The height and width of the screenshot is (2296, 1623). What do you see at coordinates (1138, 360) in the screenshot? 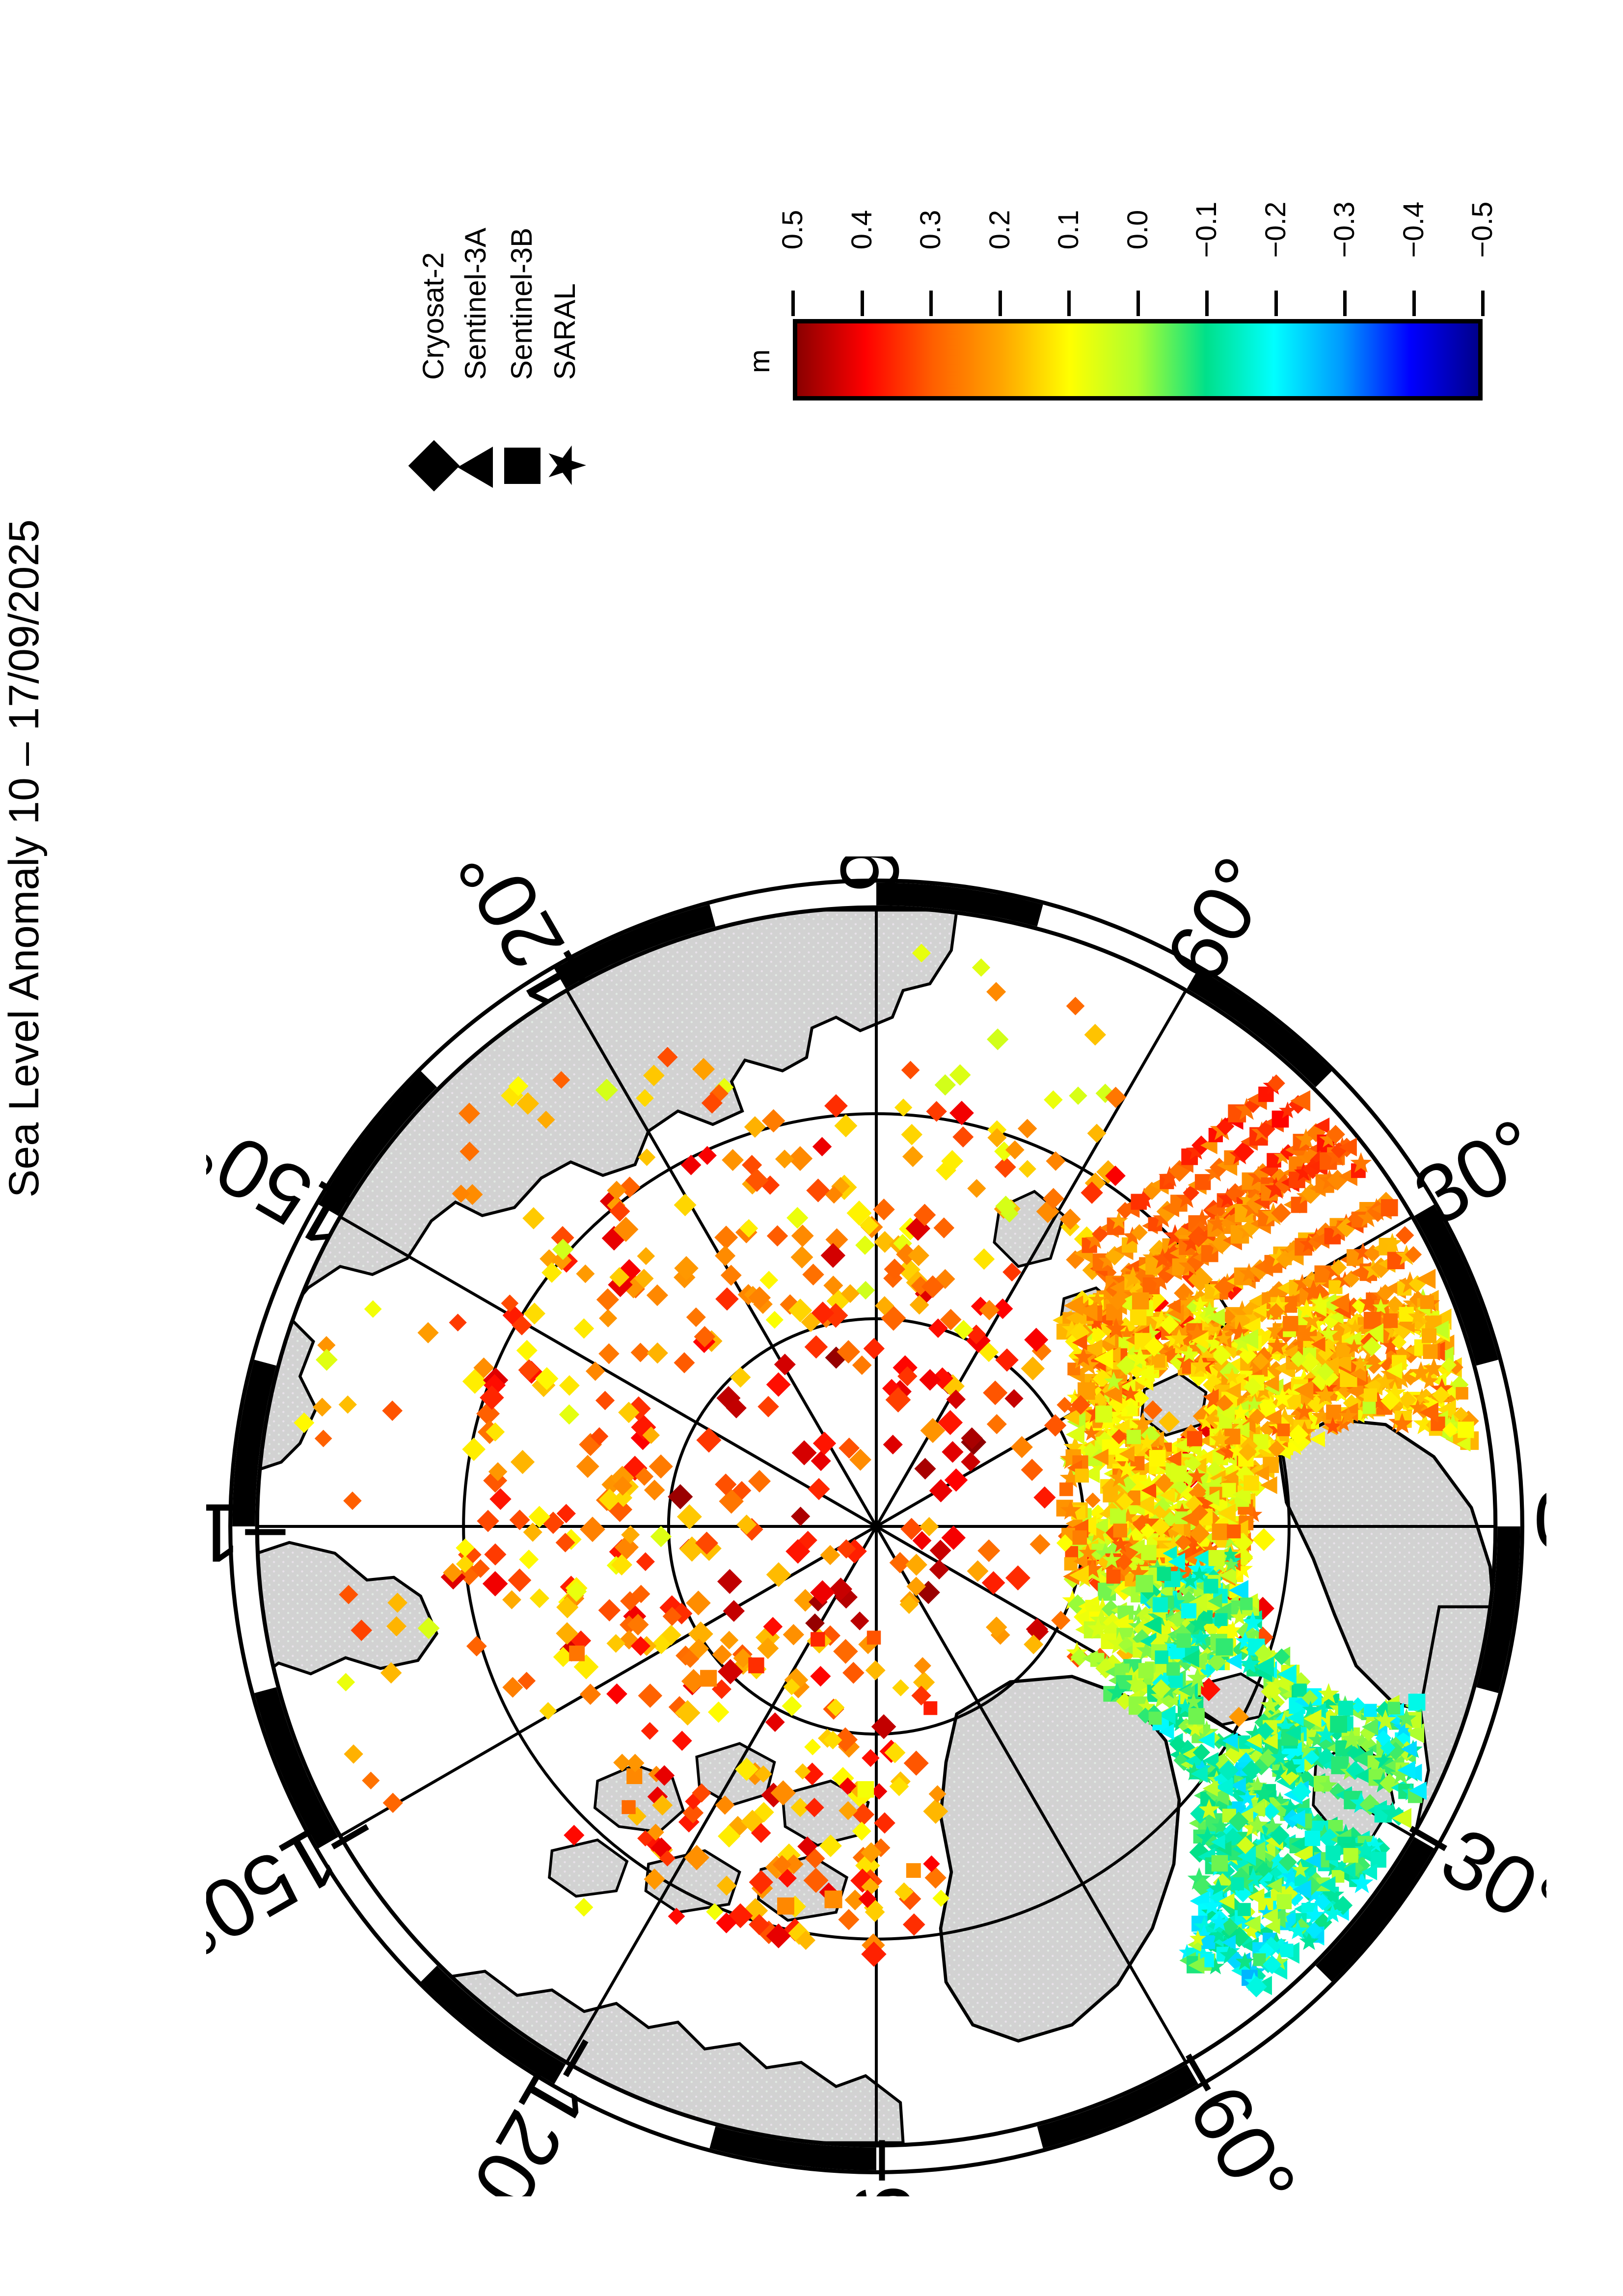
I see `colorbar-gradient-frame` at bounding box center [1138, 360].